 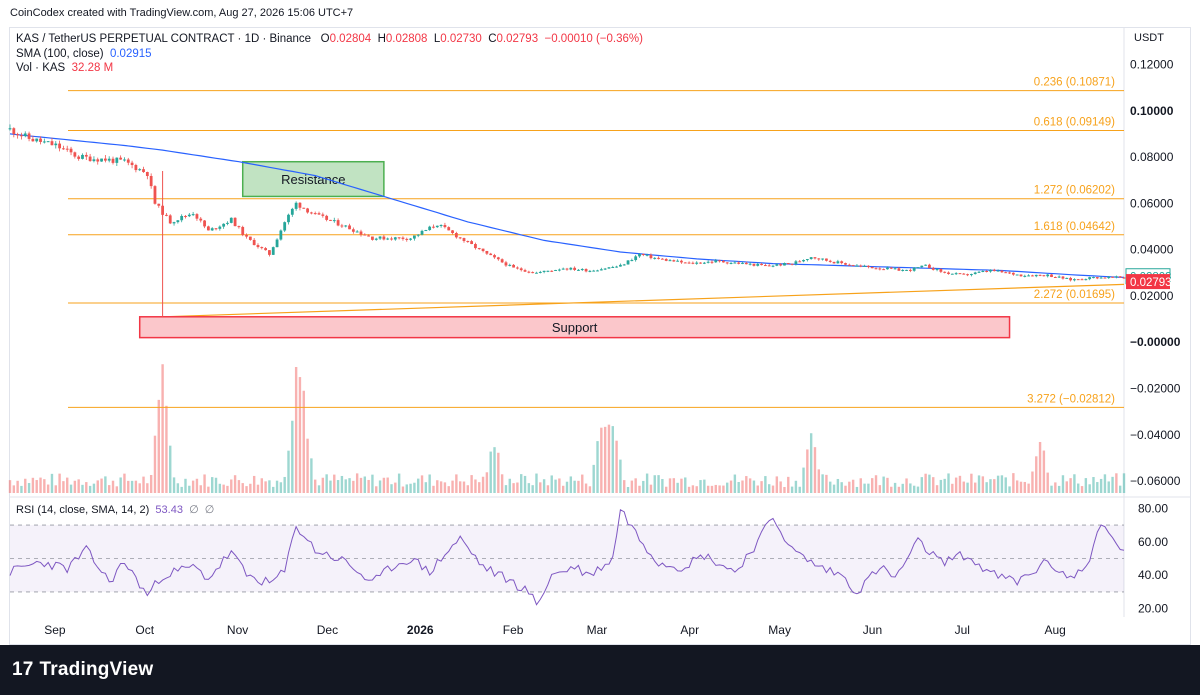 What do you see at coordinates (329, 68) in the screenshot?
I see `volume-row: Vol · KAS 32.28 M` at bounding box center [329, 68].